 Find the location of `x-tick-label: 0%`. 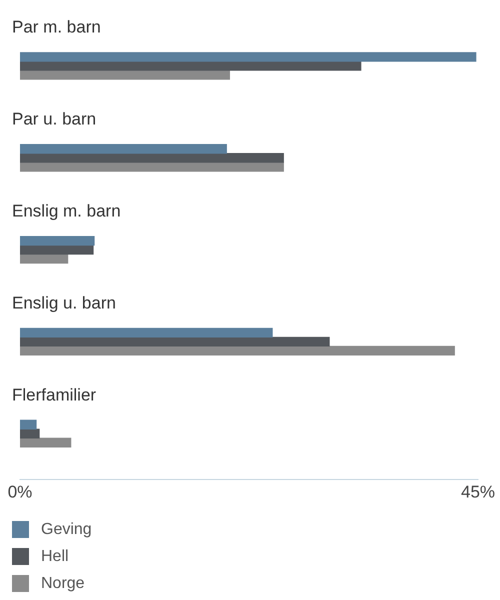

x-tick-label: 0% is located at coordinates (20, 492).